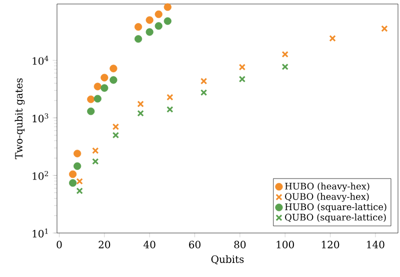 This screenshot has width=400, height=277. What do you see at coordinates (19, 119) in the screenshot?
I see `y-axis-title: Two-qubit gates` at bounding box center [19, 119].